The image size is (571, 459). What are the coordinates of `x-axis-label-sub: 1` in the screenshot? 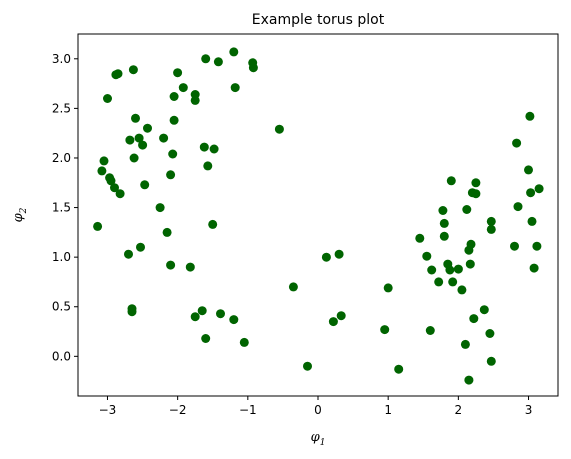 It's located at (323, 443).